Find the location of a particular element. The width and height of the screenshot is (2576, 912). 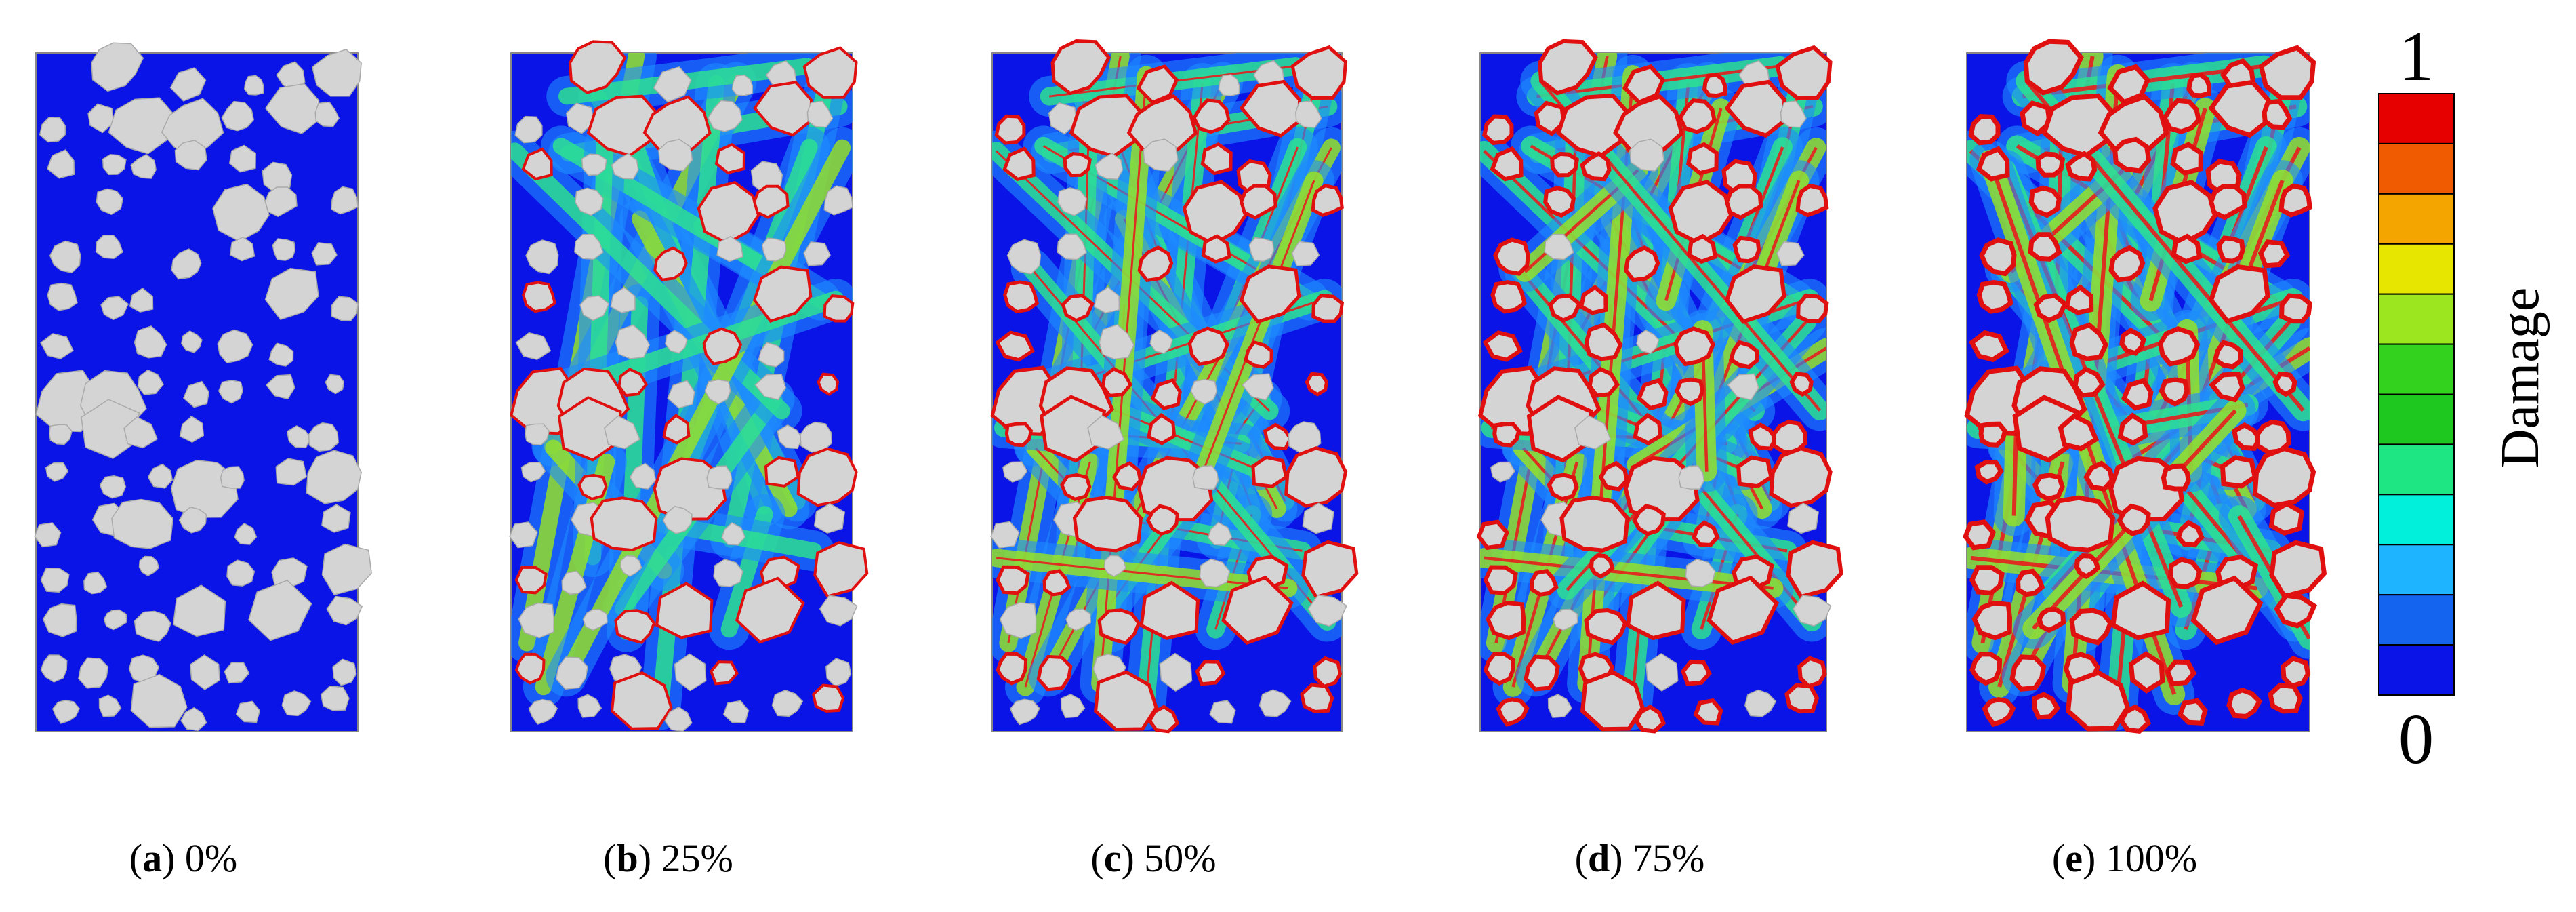

colorbar-min: 0 is located at coordinates (2416, 738).